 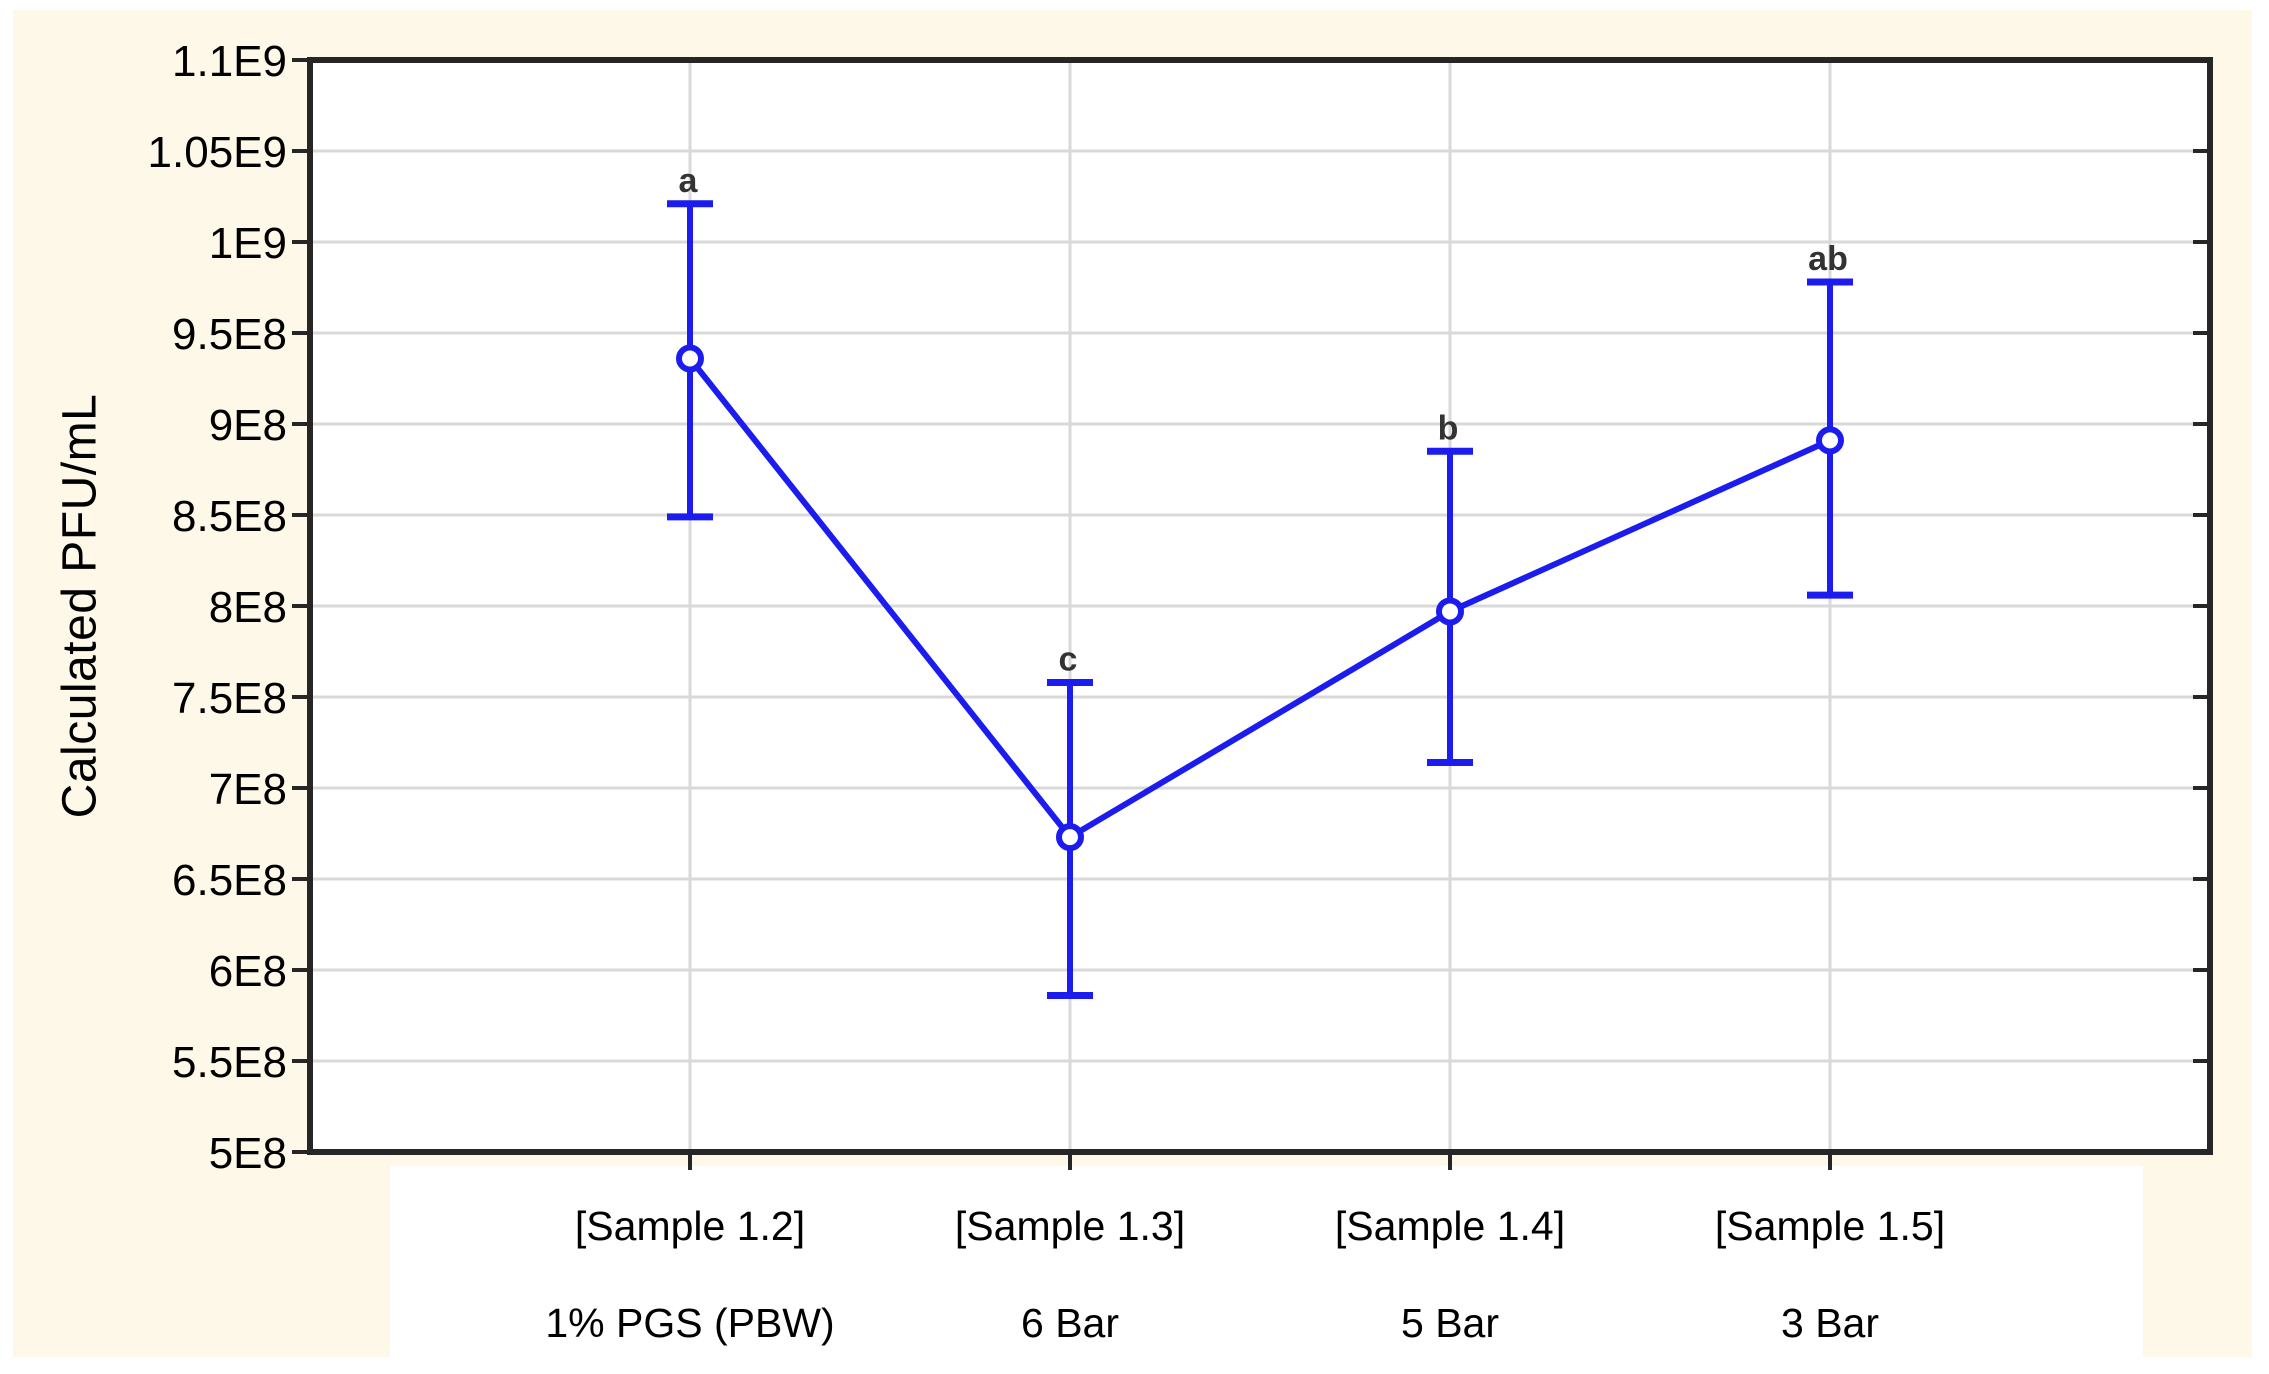 What do you see at coordinates (1450, 1226) in the screenshot?
I see `x-category-label: [Sample 1.4]` at bounding box center [1450, 1226].